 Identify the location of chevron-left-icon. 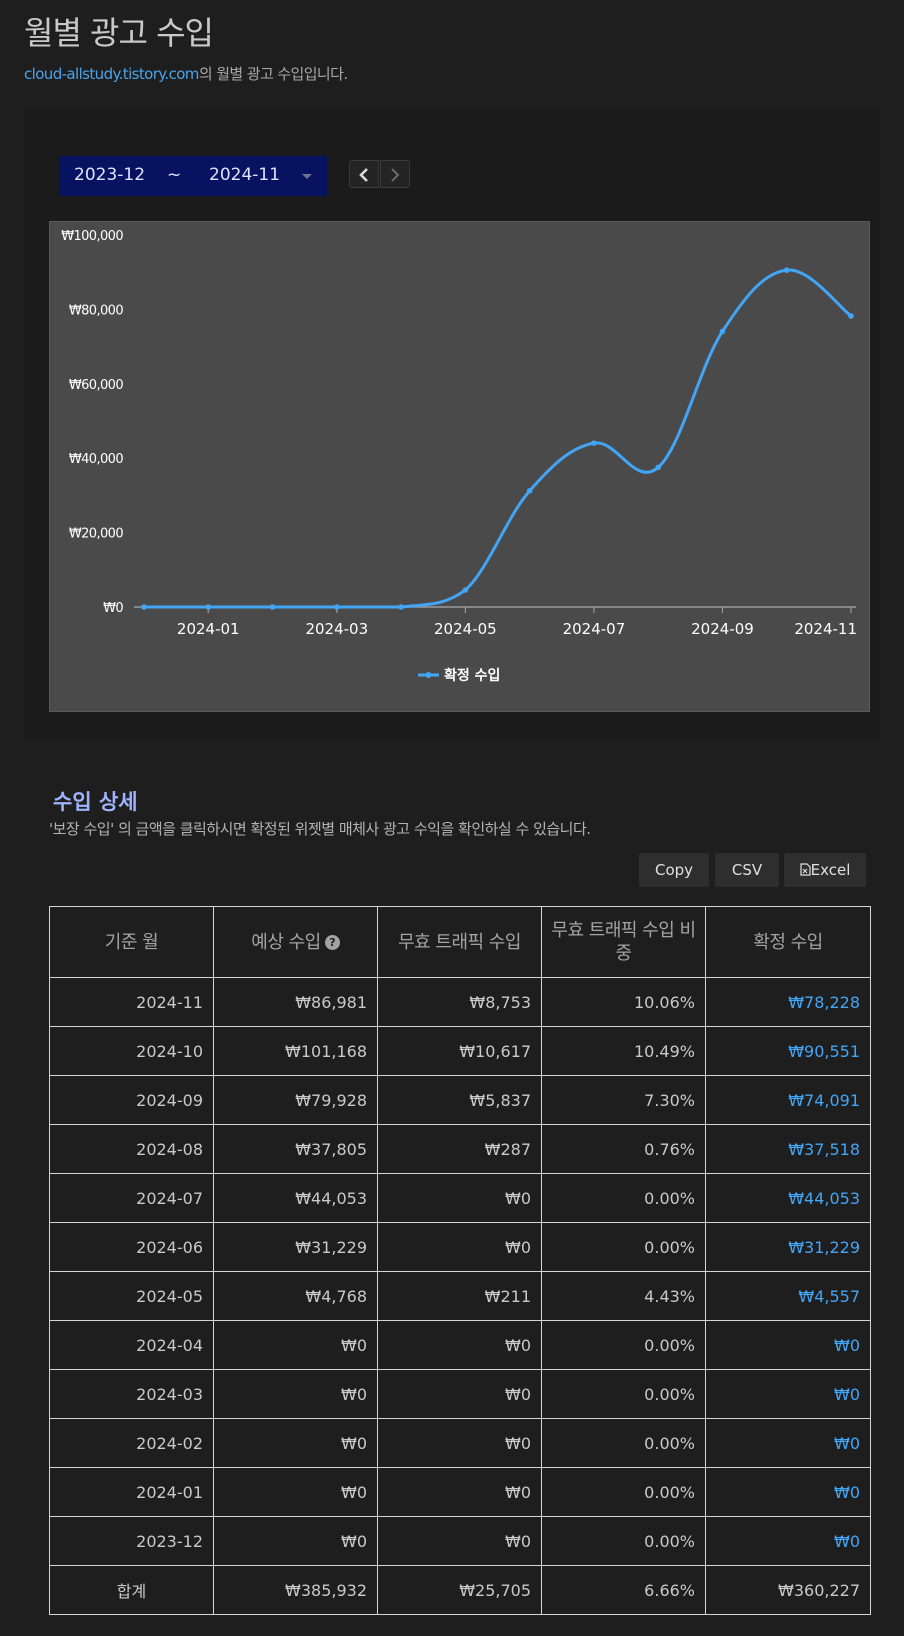
(363, 174).